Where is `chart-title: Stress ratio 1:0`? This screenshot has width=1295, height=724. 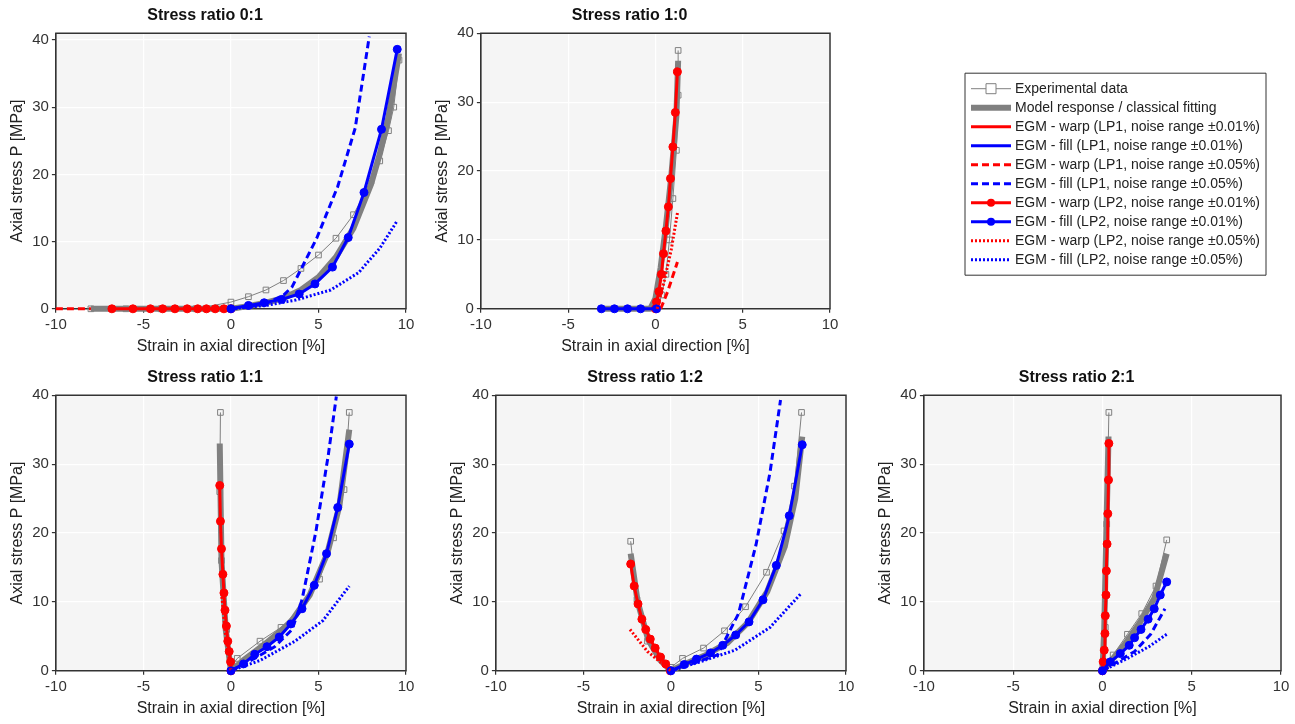 chart-title: Stress ratio 1:0 is located at coordinates (629, 15).